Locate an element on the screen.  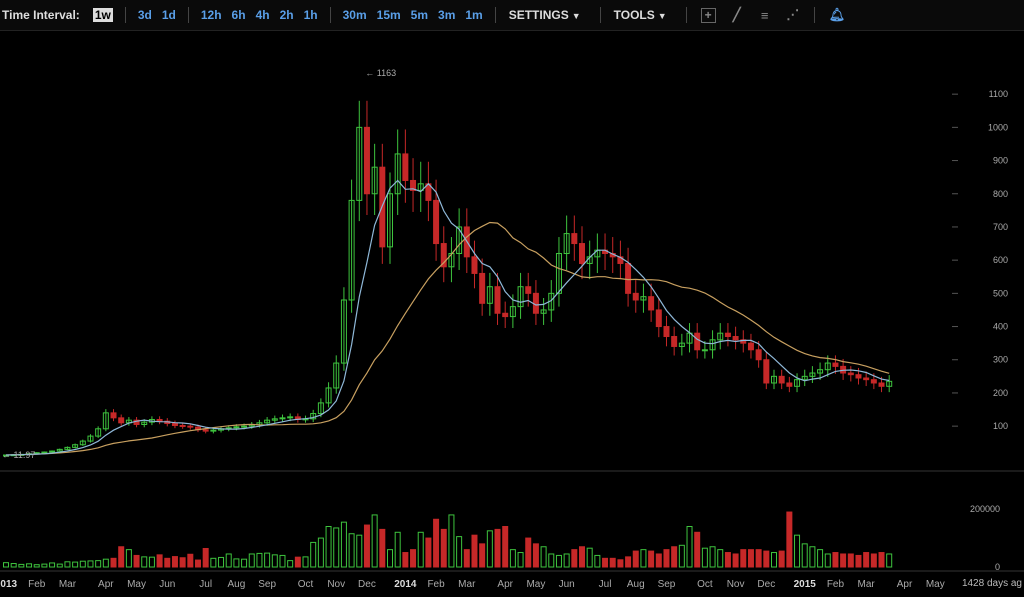
left-price-annotation: ← 11.97 is located at coordinates (18, 455).